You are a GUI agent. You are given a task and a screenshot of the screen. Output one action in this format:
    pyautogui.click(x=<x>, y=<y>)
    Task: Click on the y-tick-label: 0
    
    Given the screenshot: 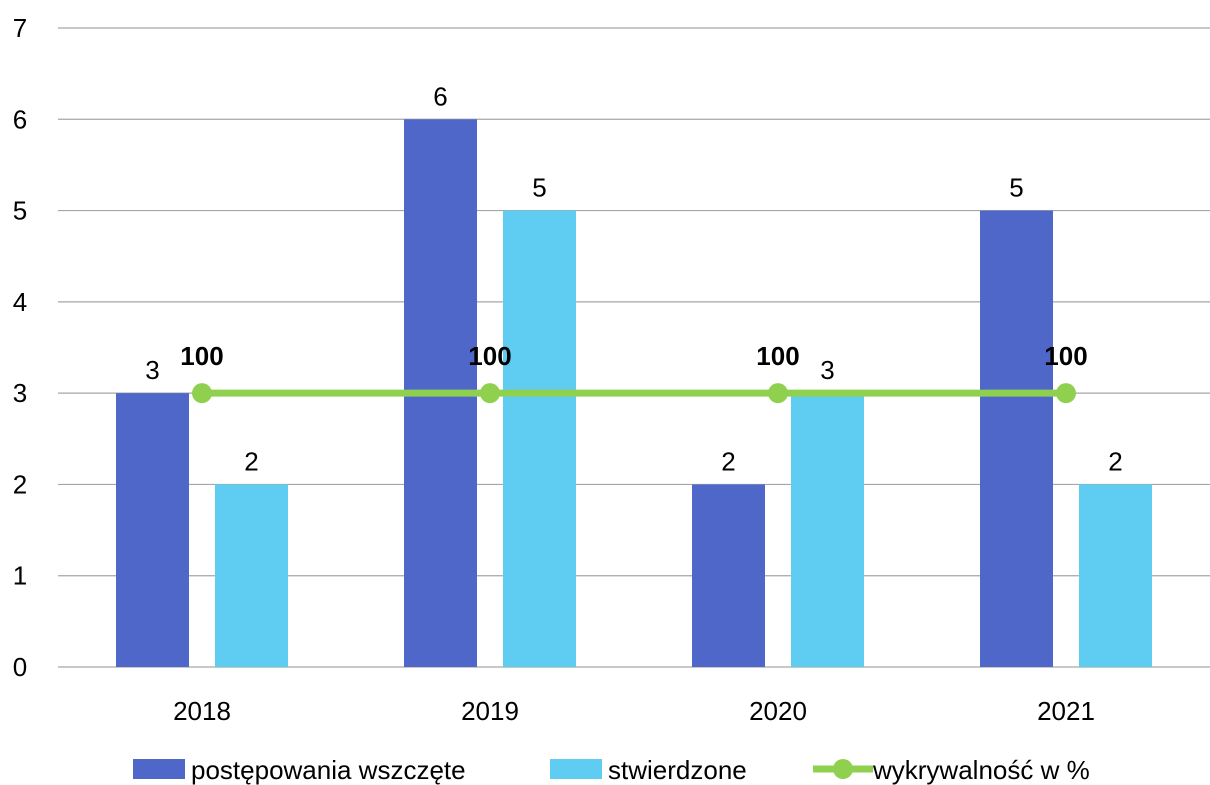 What is the action you would take?
    pyautogui.click(x=20, y=667)
    